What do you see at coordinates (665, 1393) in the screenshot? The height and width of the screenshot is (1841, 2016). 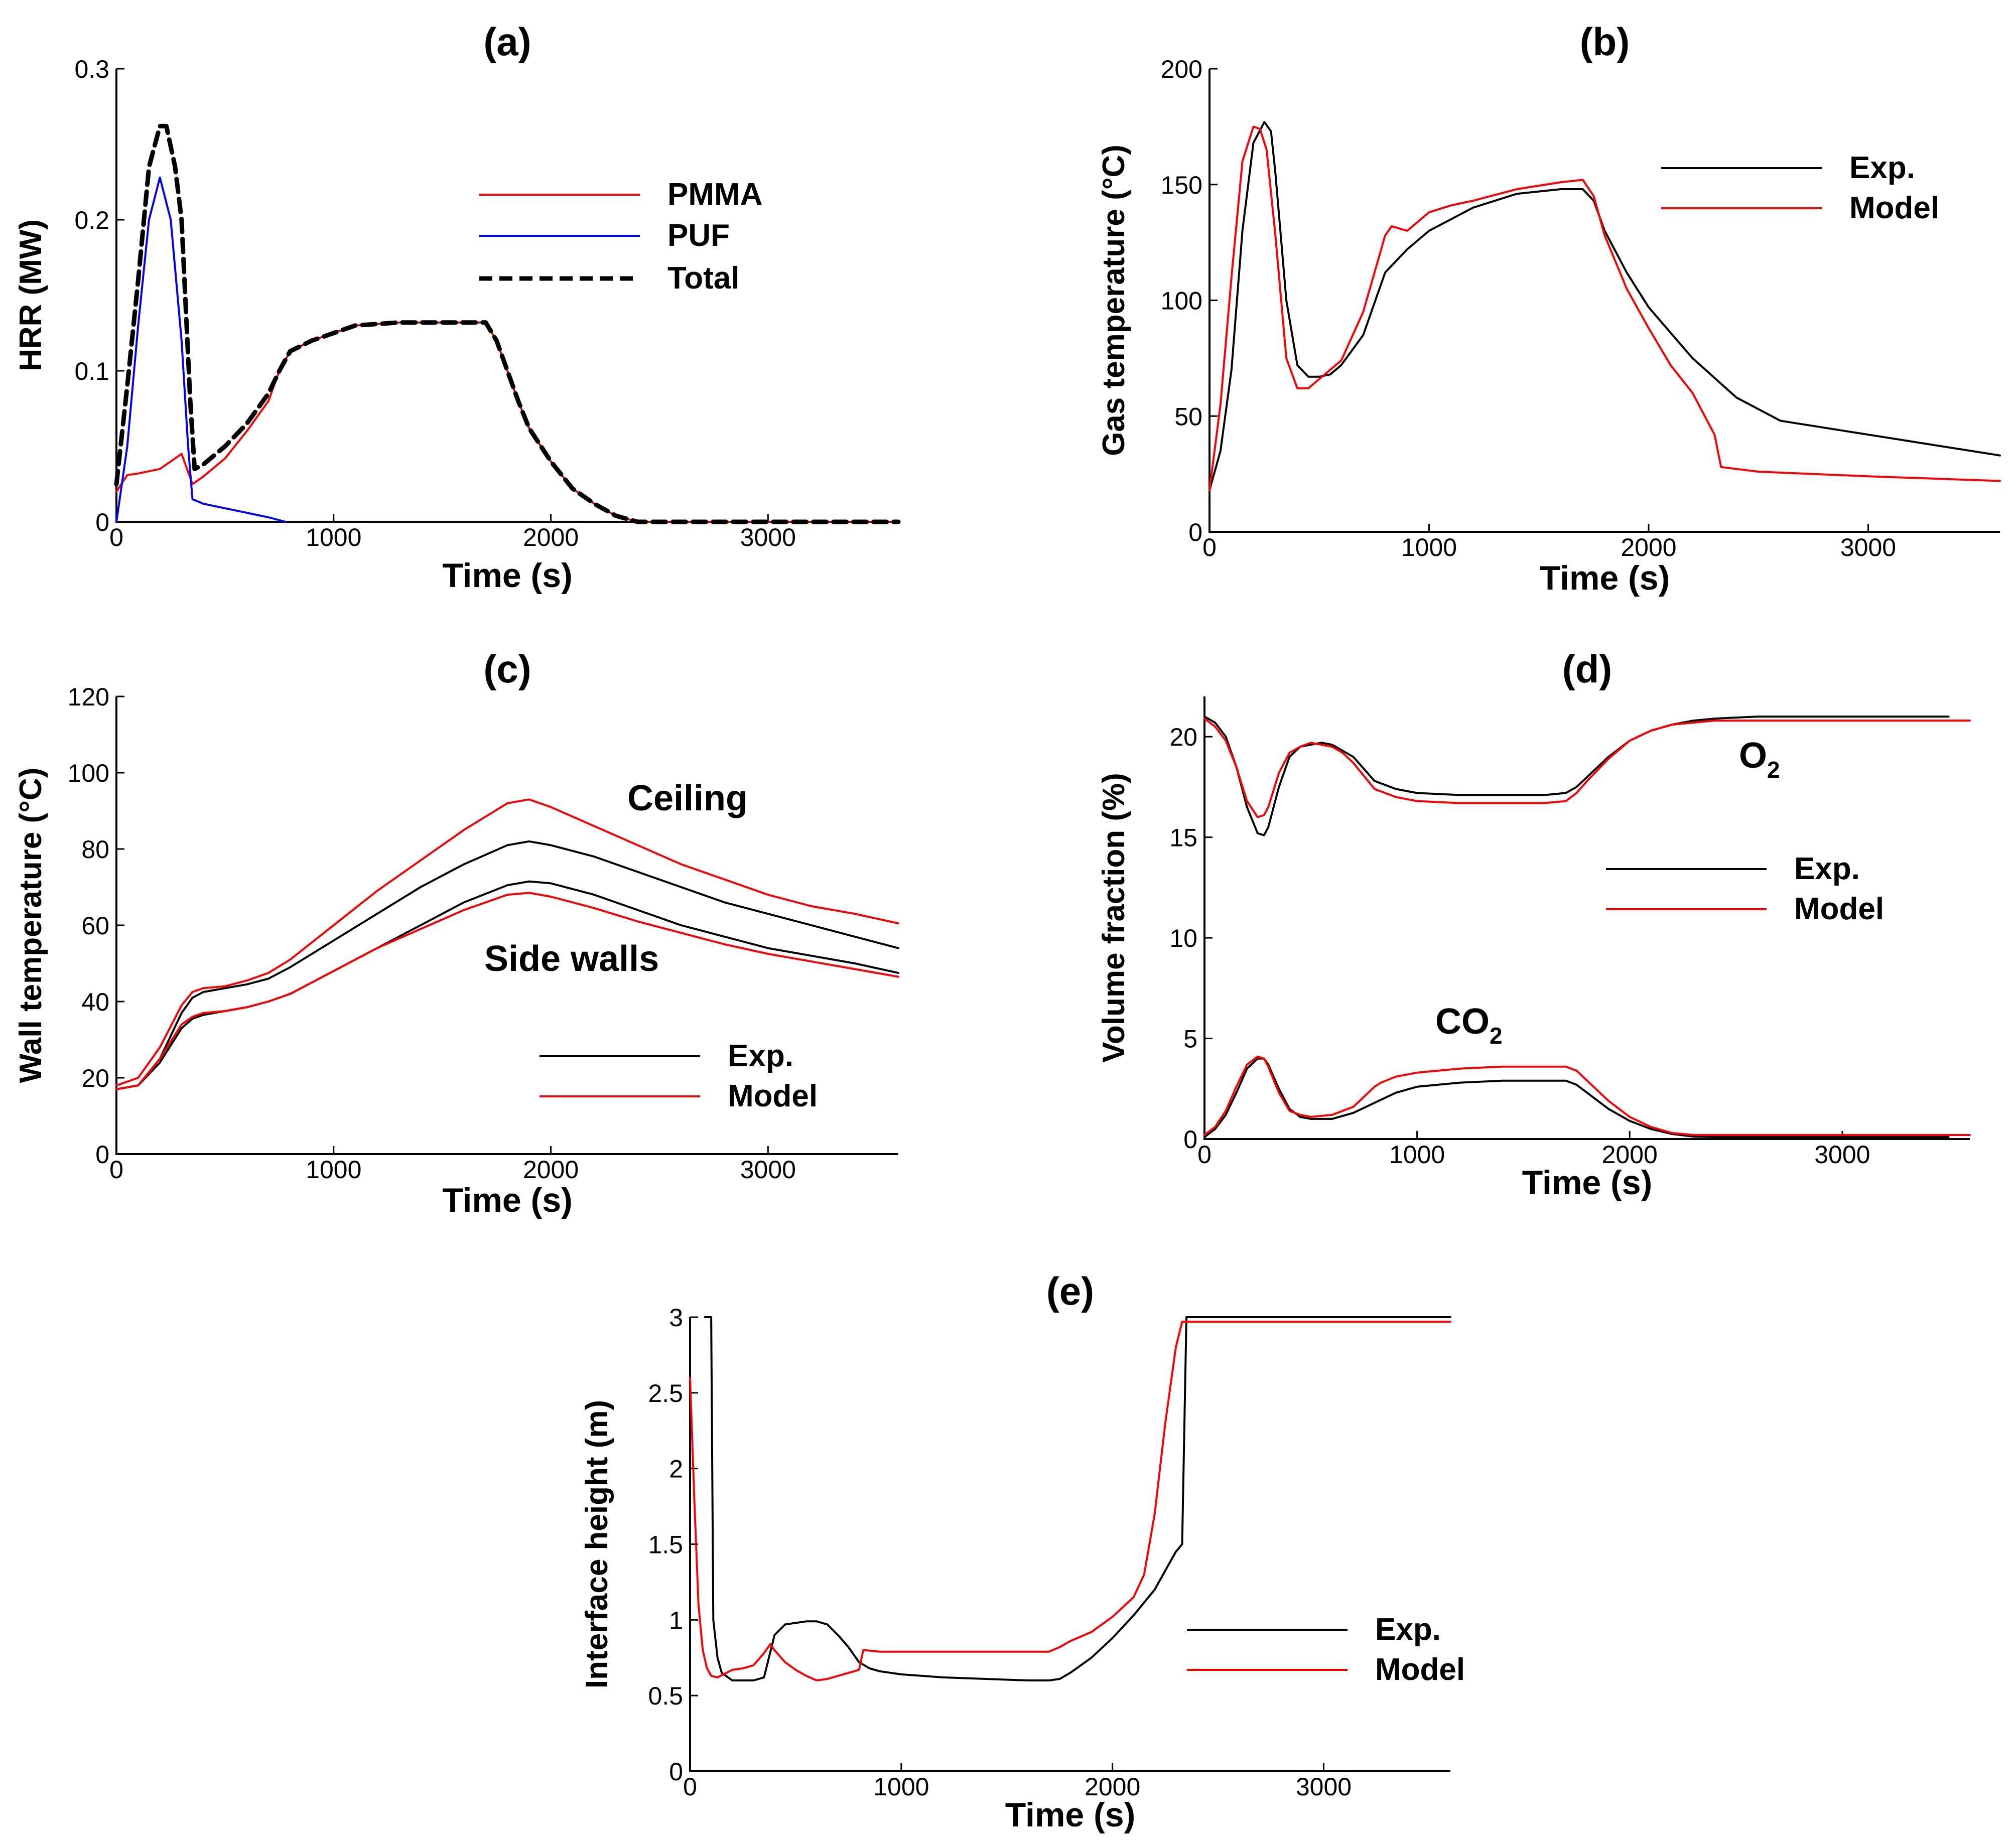 I see `y-tick-label: 2.5` at bounding box center [665, 1393].